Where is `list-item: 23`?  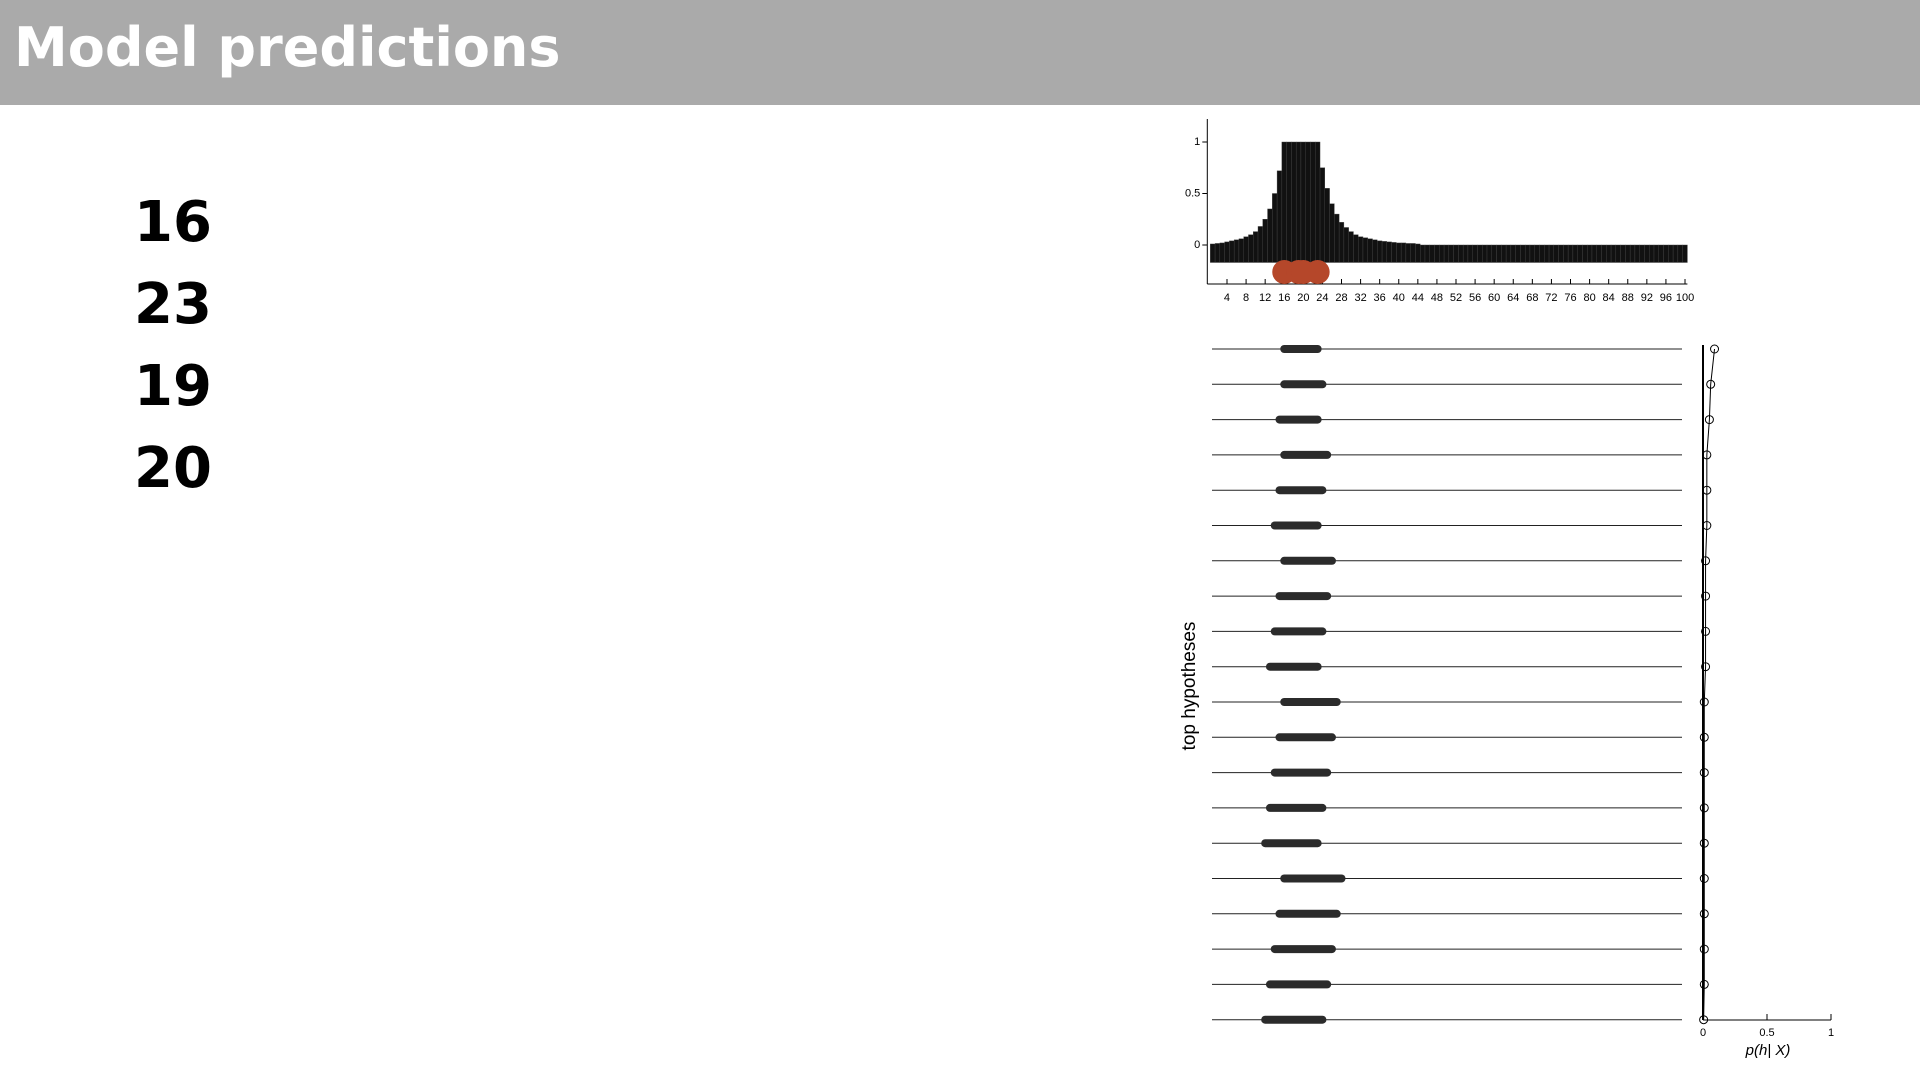
list-item: 23 is located at coordinates (173, 304).